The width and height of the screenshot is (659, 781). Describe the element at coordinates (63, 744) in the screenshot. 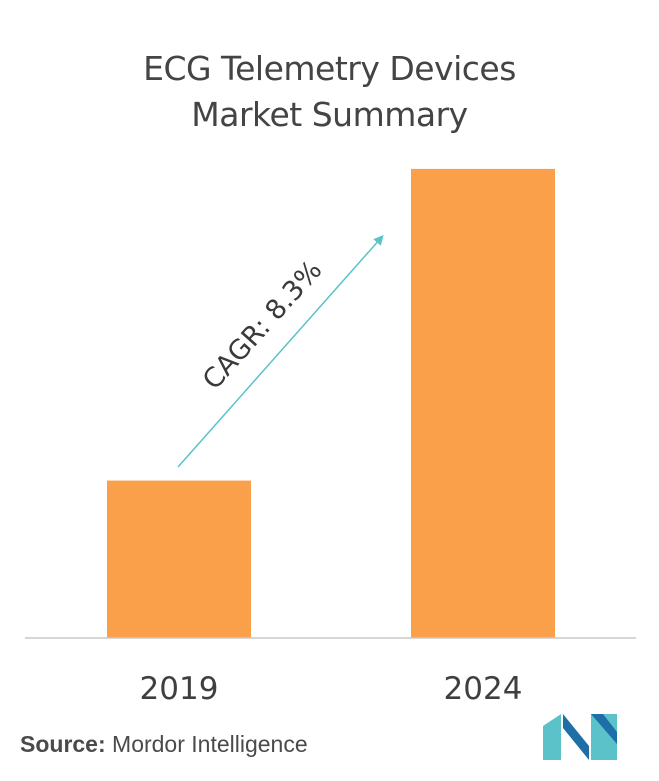

I see `source-key: Source:` at that location.